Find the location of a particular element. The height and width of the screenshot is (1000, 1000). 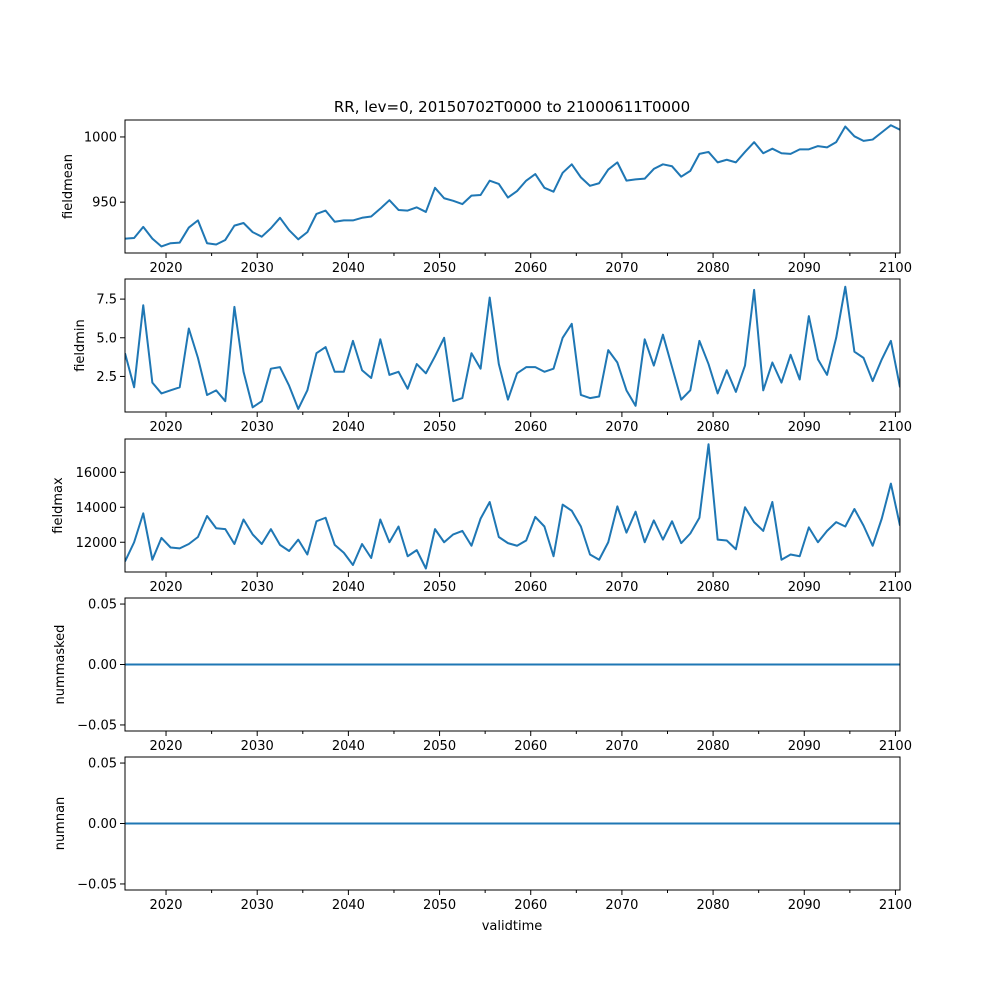

fieldmean-axes-frame is located at coordinates (512, 186).